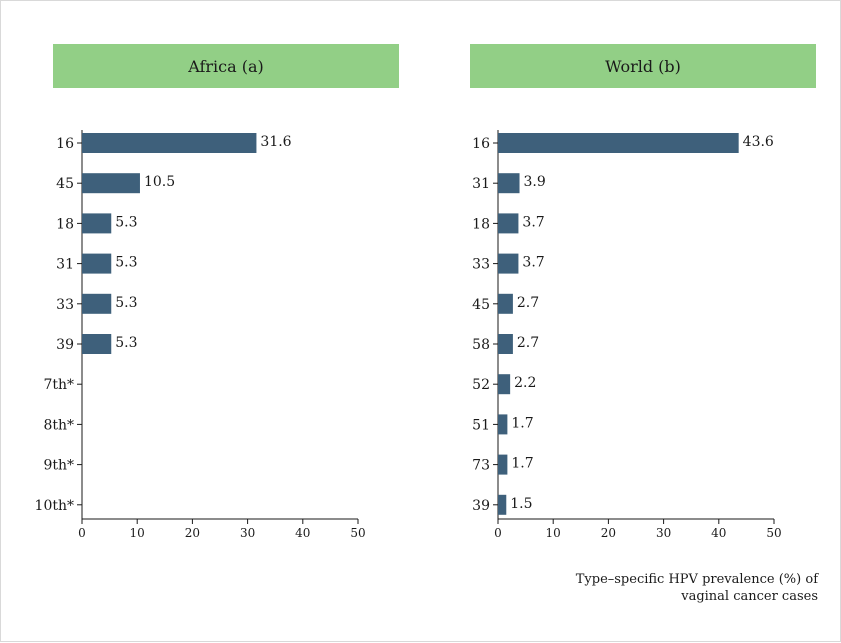  I want to click on panel-title-africa-text: Africa (a), so click(226, 66).